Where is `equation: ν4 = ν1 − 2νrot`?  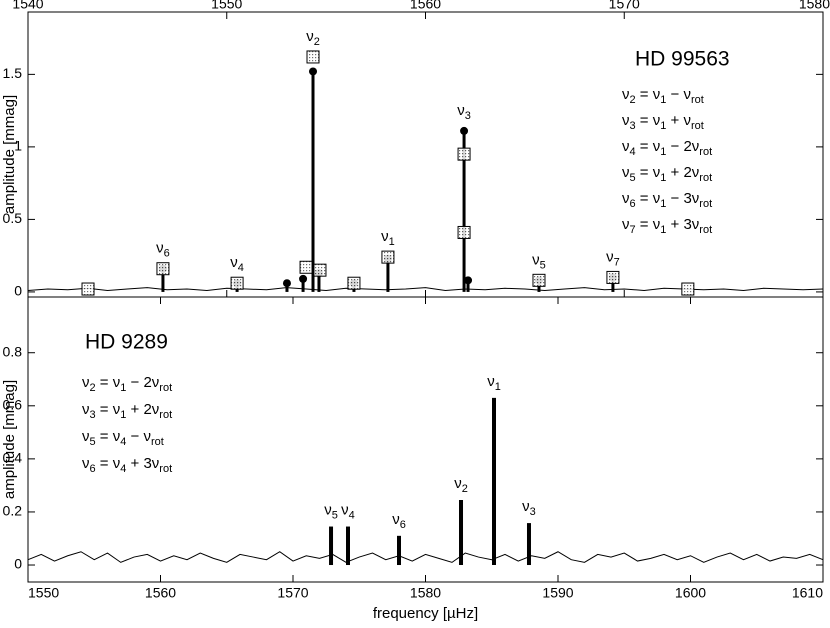
equation: ν4 = ν1 − 2νrot is located at coordinates (667, 148).